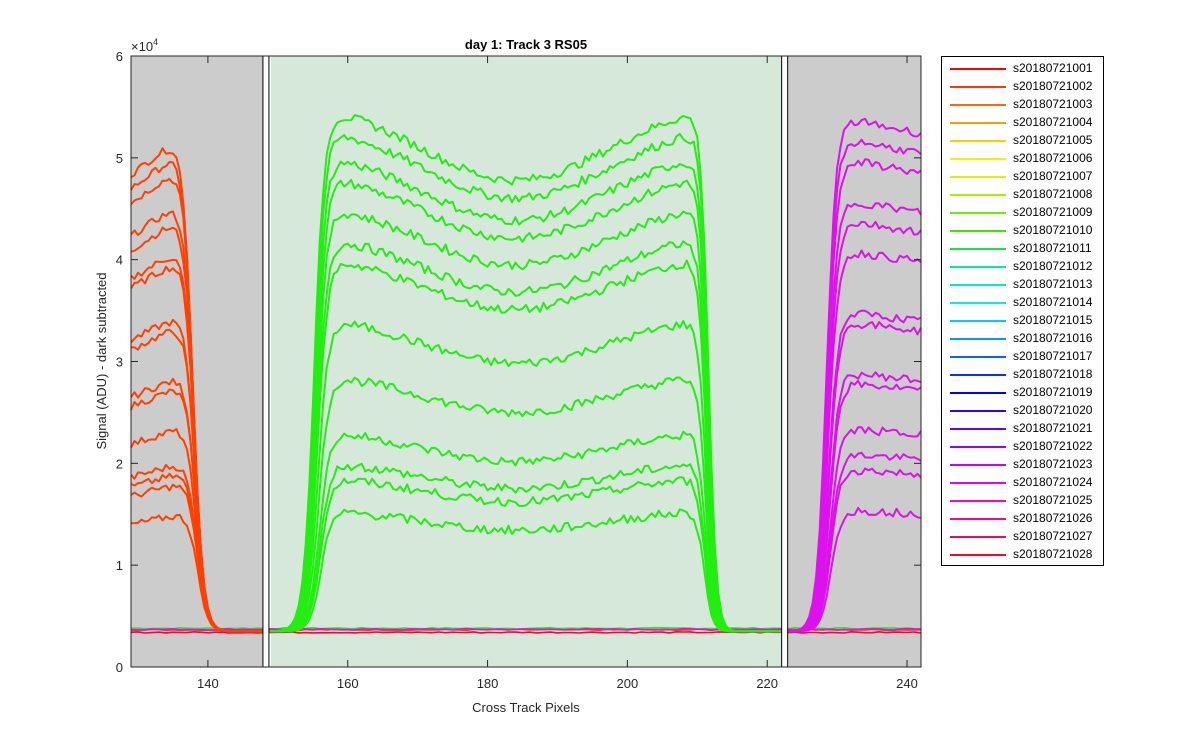  I want to click on legend-item: s20180721002, so click(1022, 87).